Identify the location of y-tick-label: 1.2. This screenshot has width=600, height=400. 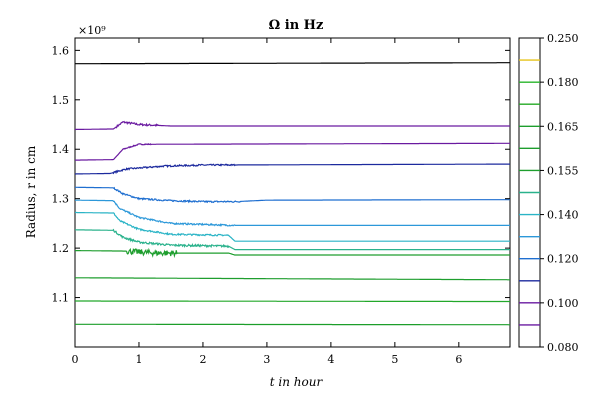
(61, 248).